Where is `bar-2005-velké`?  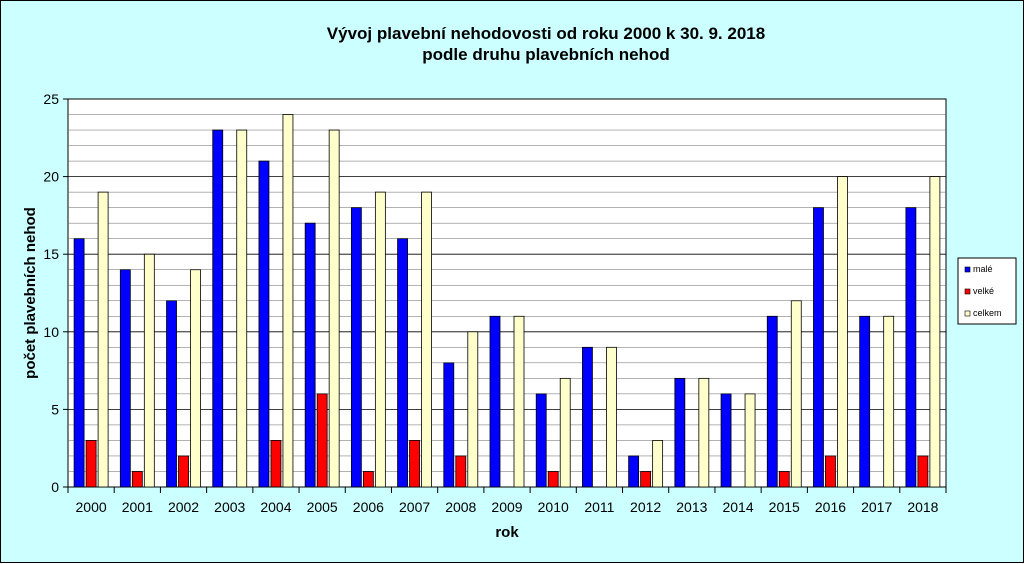 bar-2005-velké is located at coordinates (322, 440).